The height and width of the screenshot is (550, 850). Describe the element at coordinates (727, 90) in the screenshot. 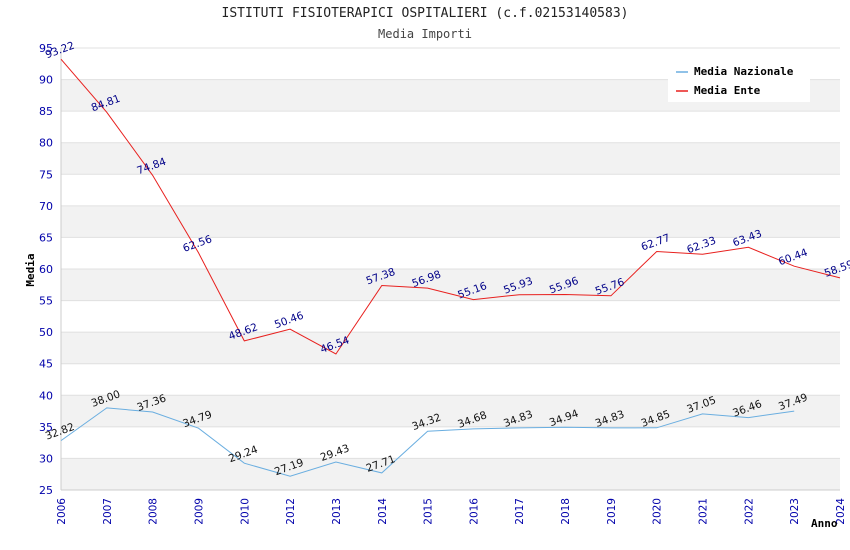

I see `legend-label-ente: Media Ente` at that location.